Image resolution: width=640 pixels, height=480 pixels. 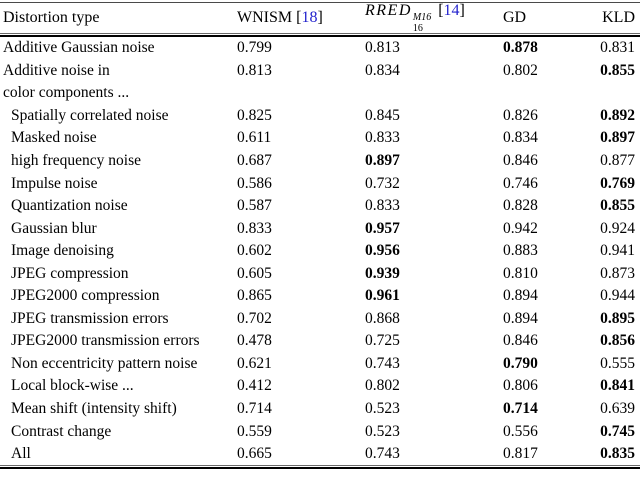 I want to click on row-label: Gaussian blur, so click(x=54, y=228).